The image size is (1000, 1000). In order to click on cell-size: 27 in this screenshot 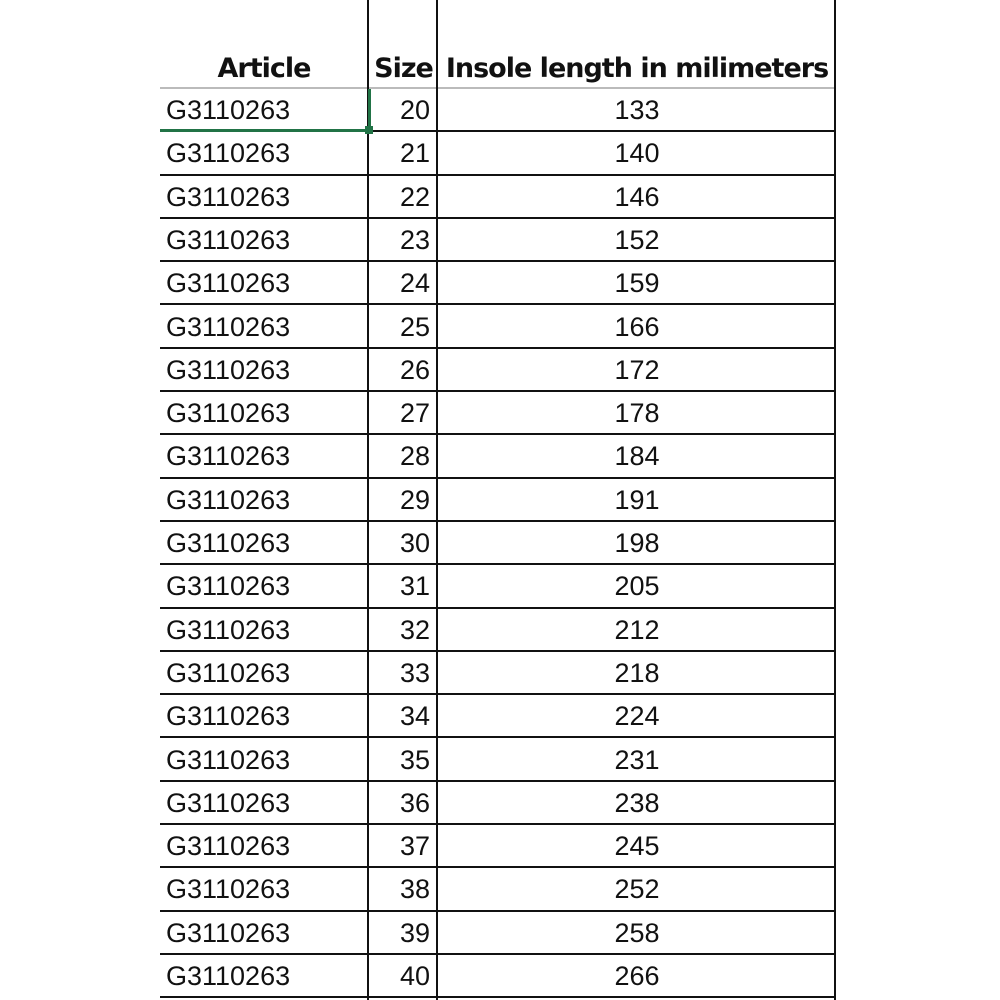, I will do `click(414, 413)`.